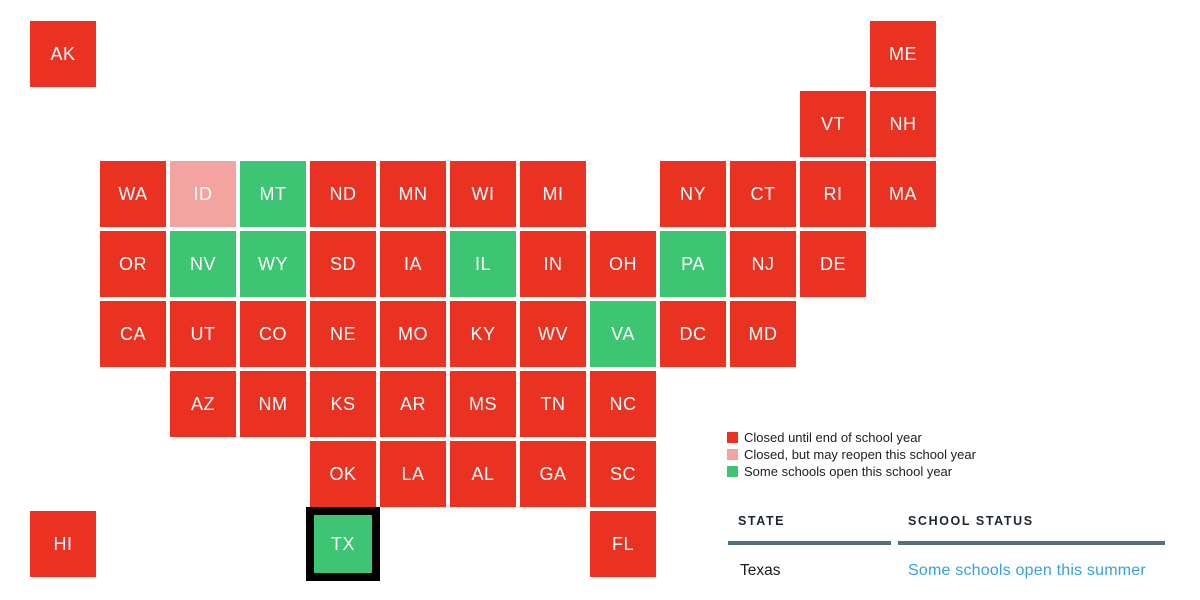 This screenshot has width=1200, height=600. I want to click on state-abbr-label: ND, so click(343, 193).